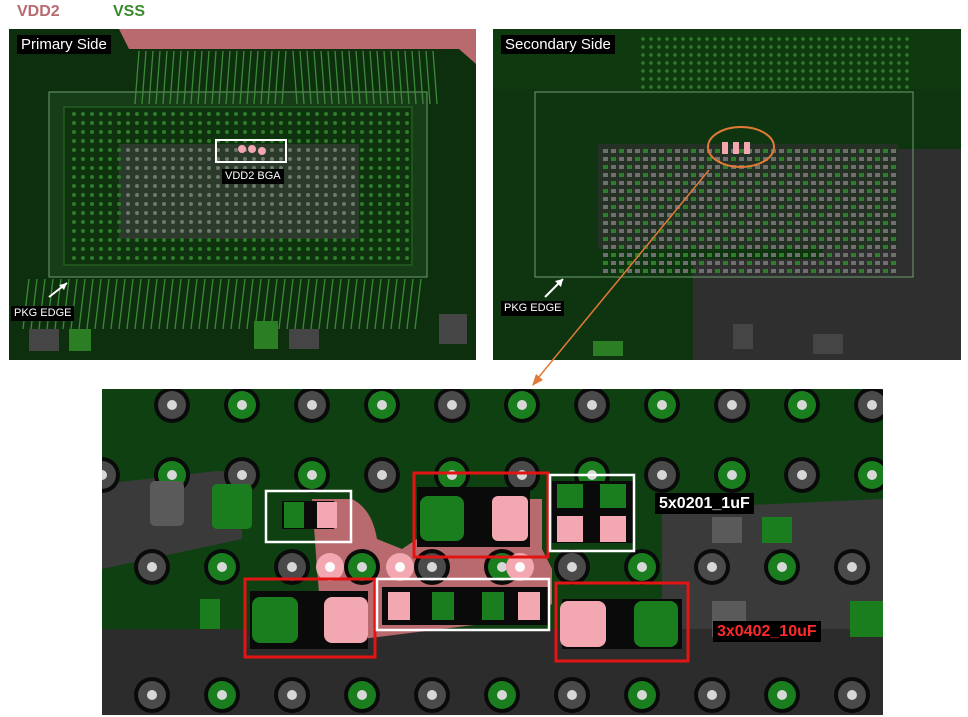  I want to click on label-0201-caps: 5x0201_1uF, so click(704, 503).